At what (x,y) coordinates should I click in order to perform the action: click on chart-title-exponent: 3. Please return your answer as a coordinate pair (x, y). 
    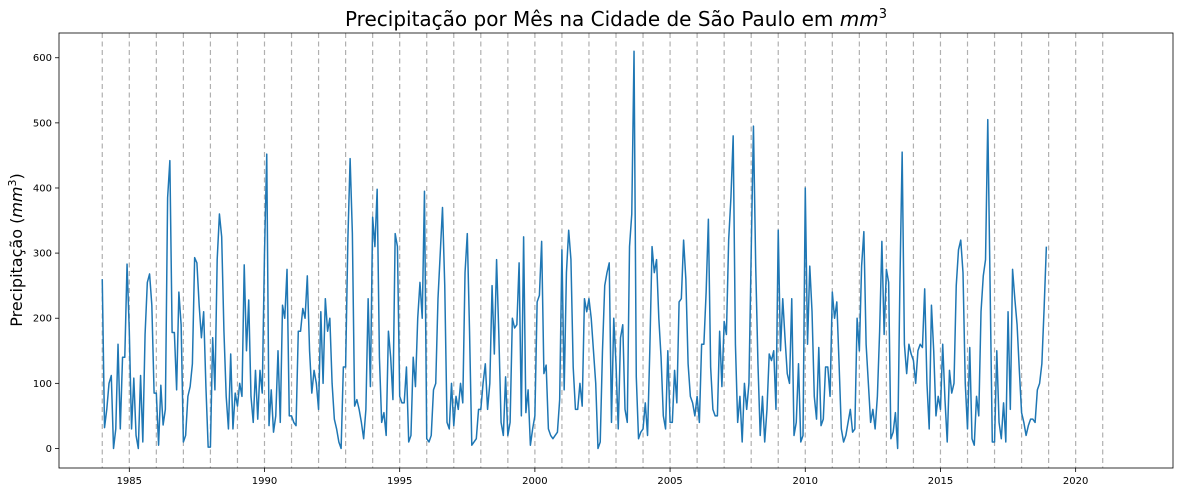
    Looking at the image, I should click on (883, 14).